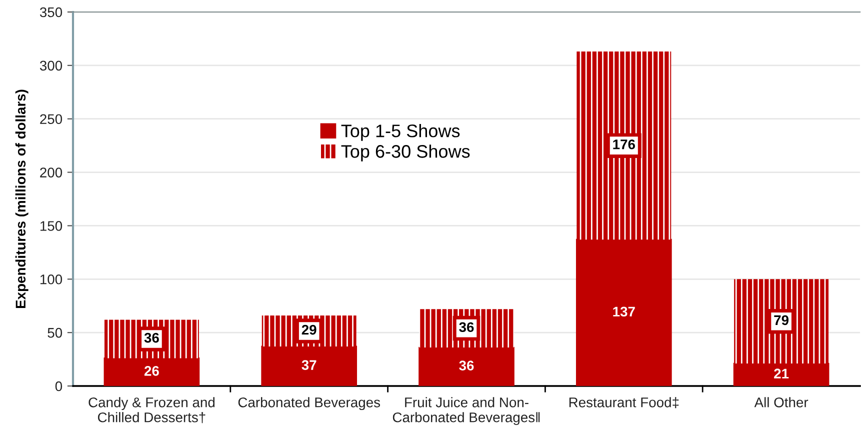 This screenshot has width=861, height=431. What do you see at coordinates (309, 403) in the screenshot?
I see `x-tick-label: Carbonated Beverages` at bounding box center [309, 403].